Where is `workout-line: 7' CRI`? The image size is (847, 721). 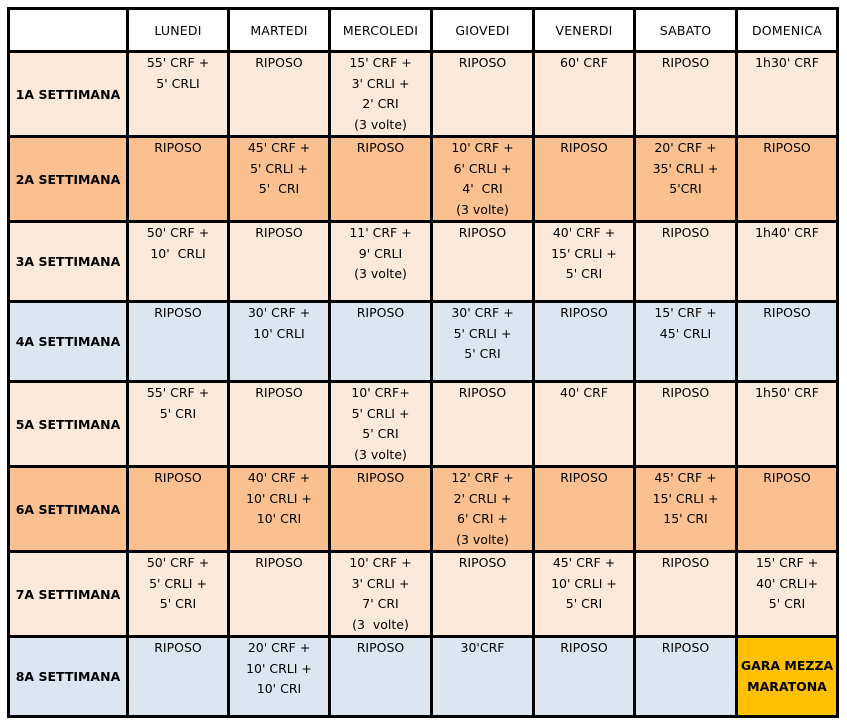
workout-line: 7' CRI is located at coordinates (380, 603).